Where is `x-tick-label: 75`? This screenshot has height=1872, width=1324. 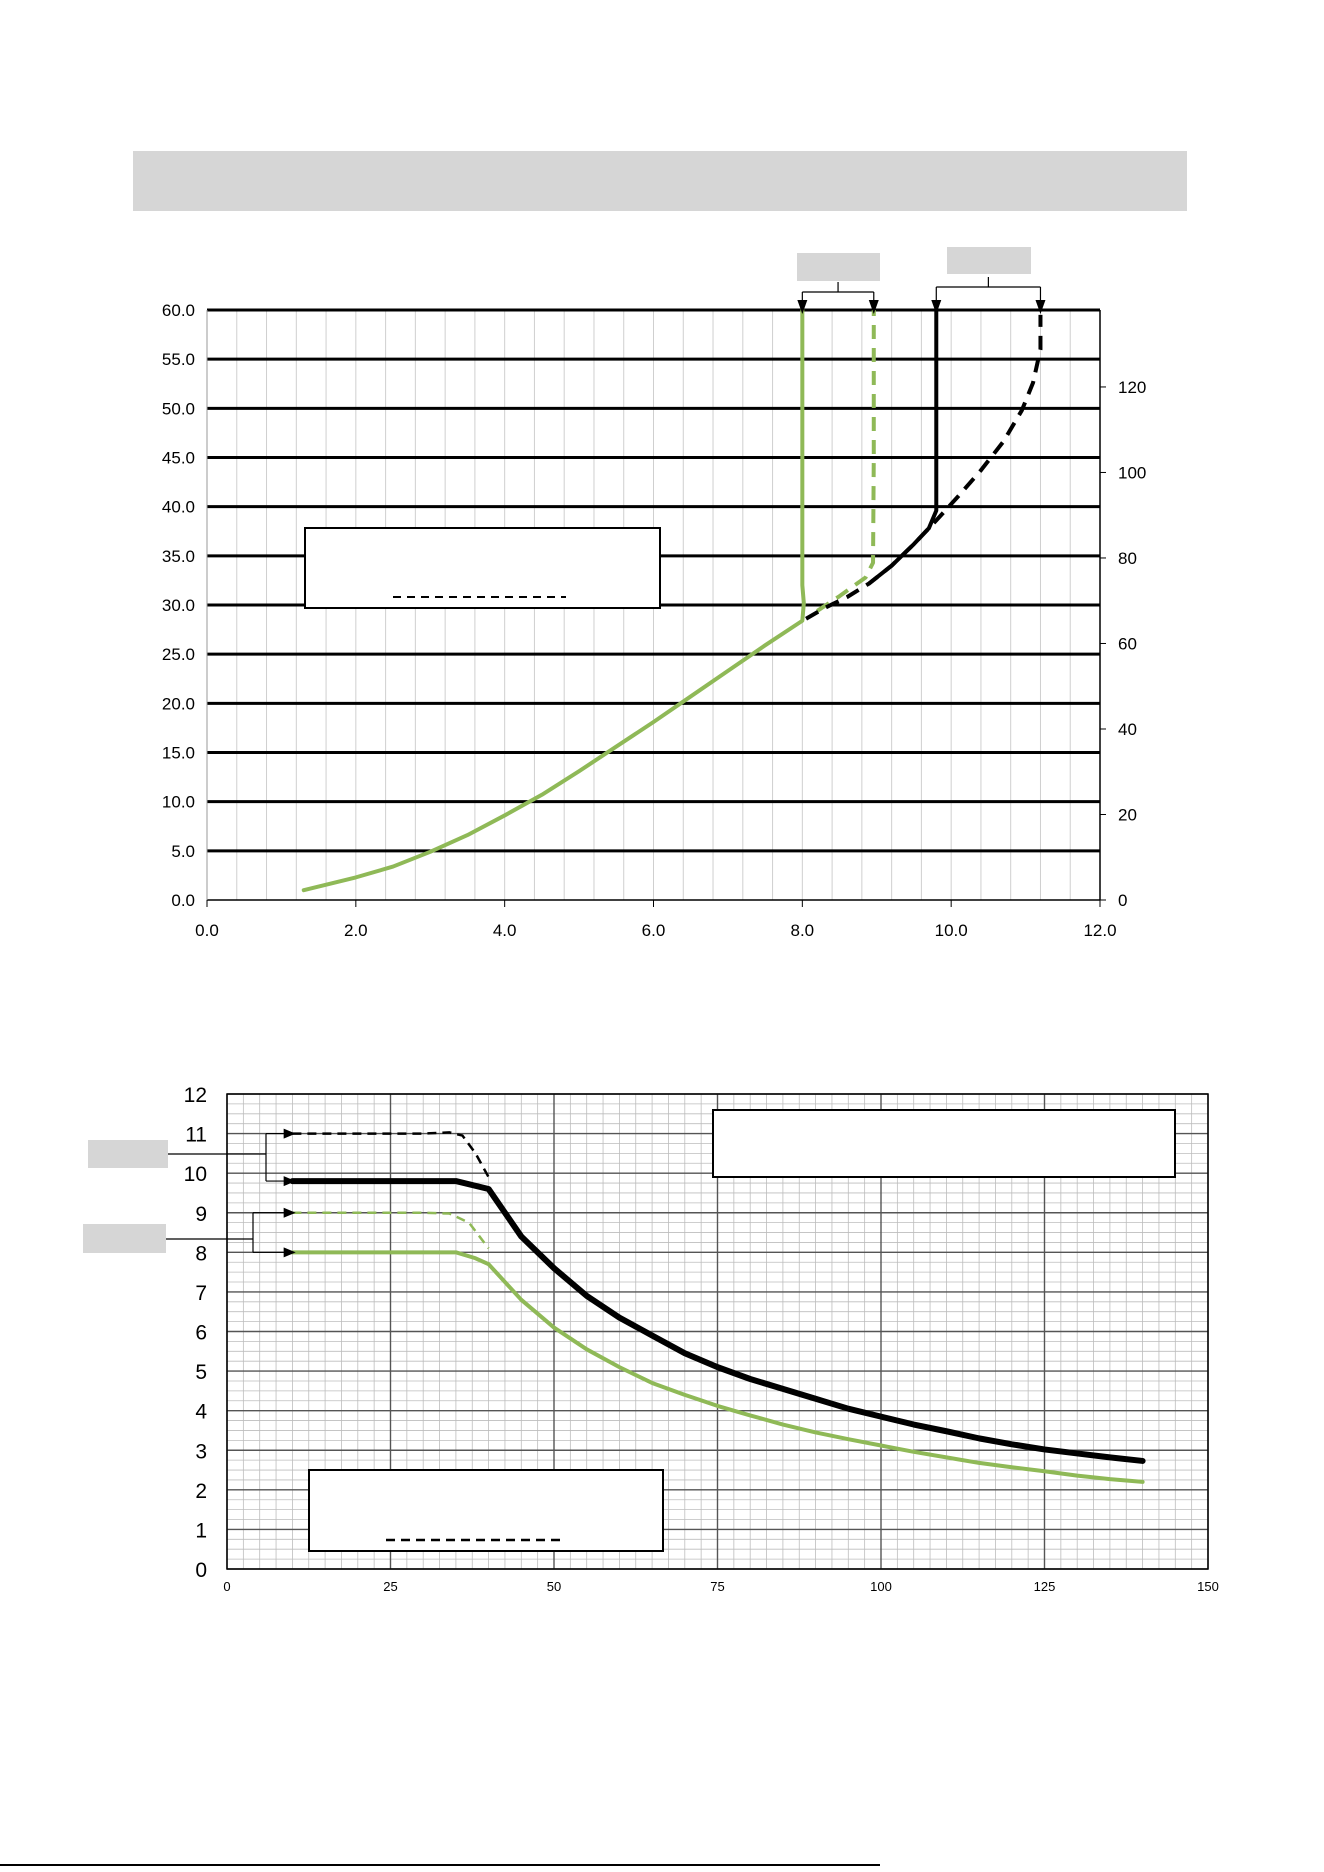 x-tick-label: 75 is located at coordinates (717, 1586).